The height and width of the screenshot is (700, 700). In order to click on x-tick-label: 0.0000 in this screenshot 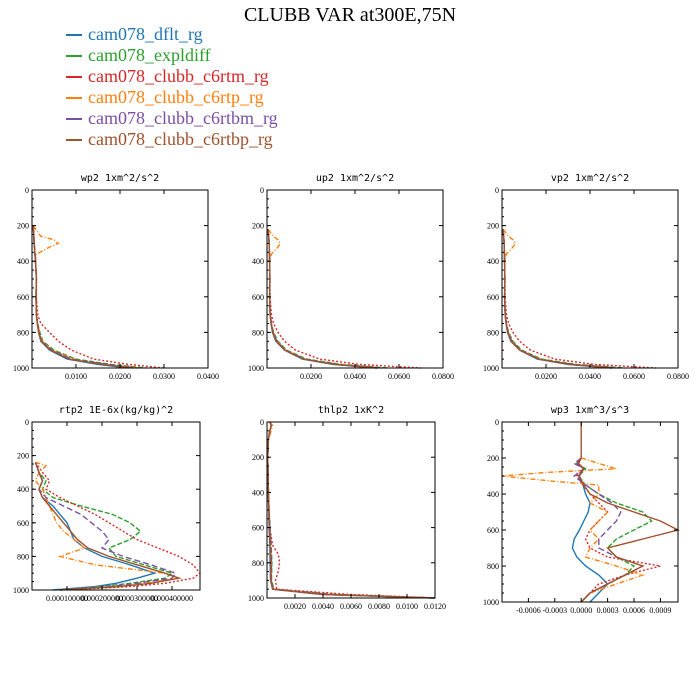, I will do `click(581, 610)`.